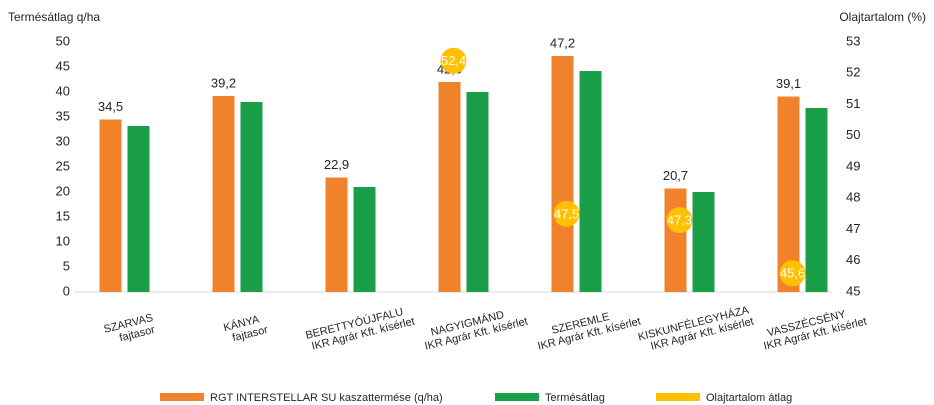 Image resolution: width=934 pixels, height=405 pixels. Describe the element at coordinates (853, 103) in the screenshot. I see `y2-tick-label: 51` at that location.